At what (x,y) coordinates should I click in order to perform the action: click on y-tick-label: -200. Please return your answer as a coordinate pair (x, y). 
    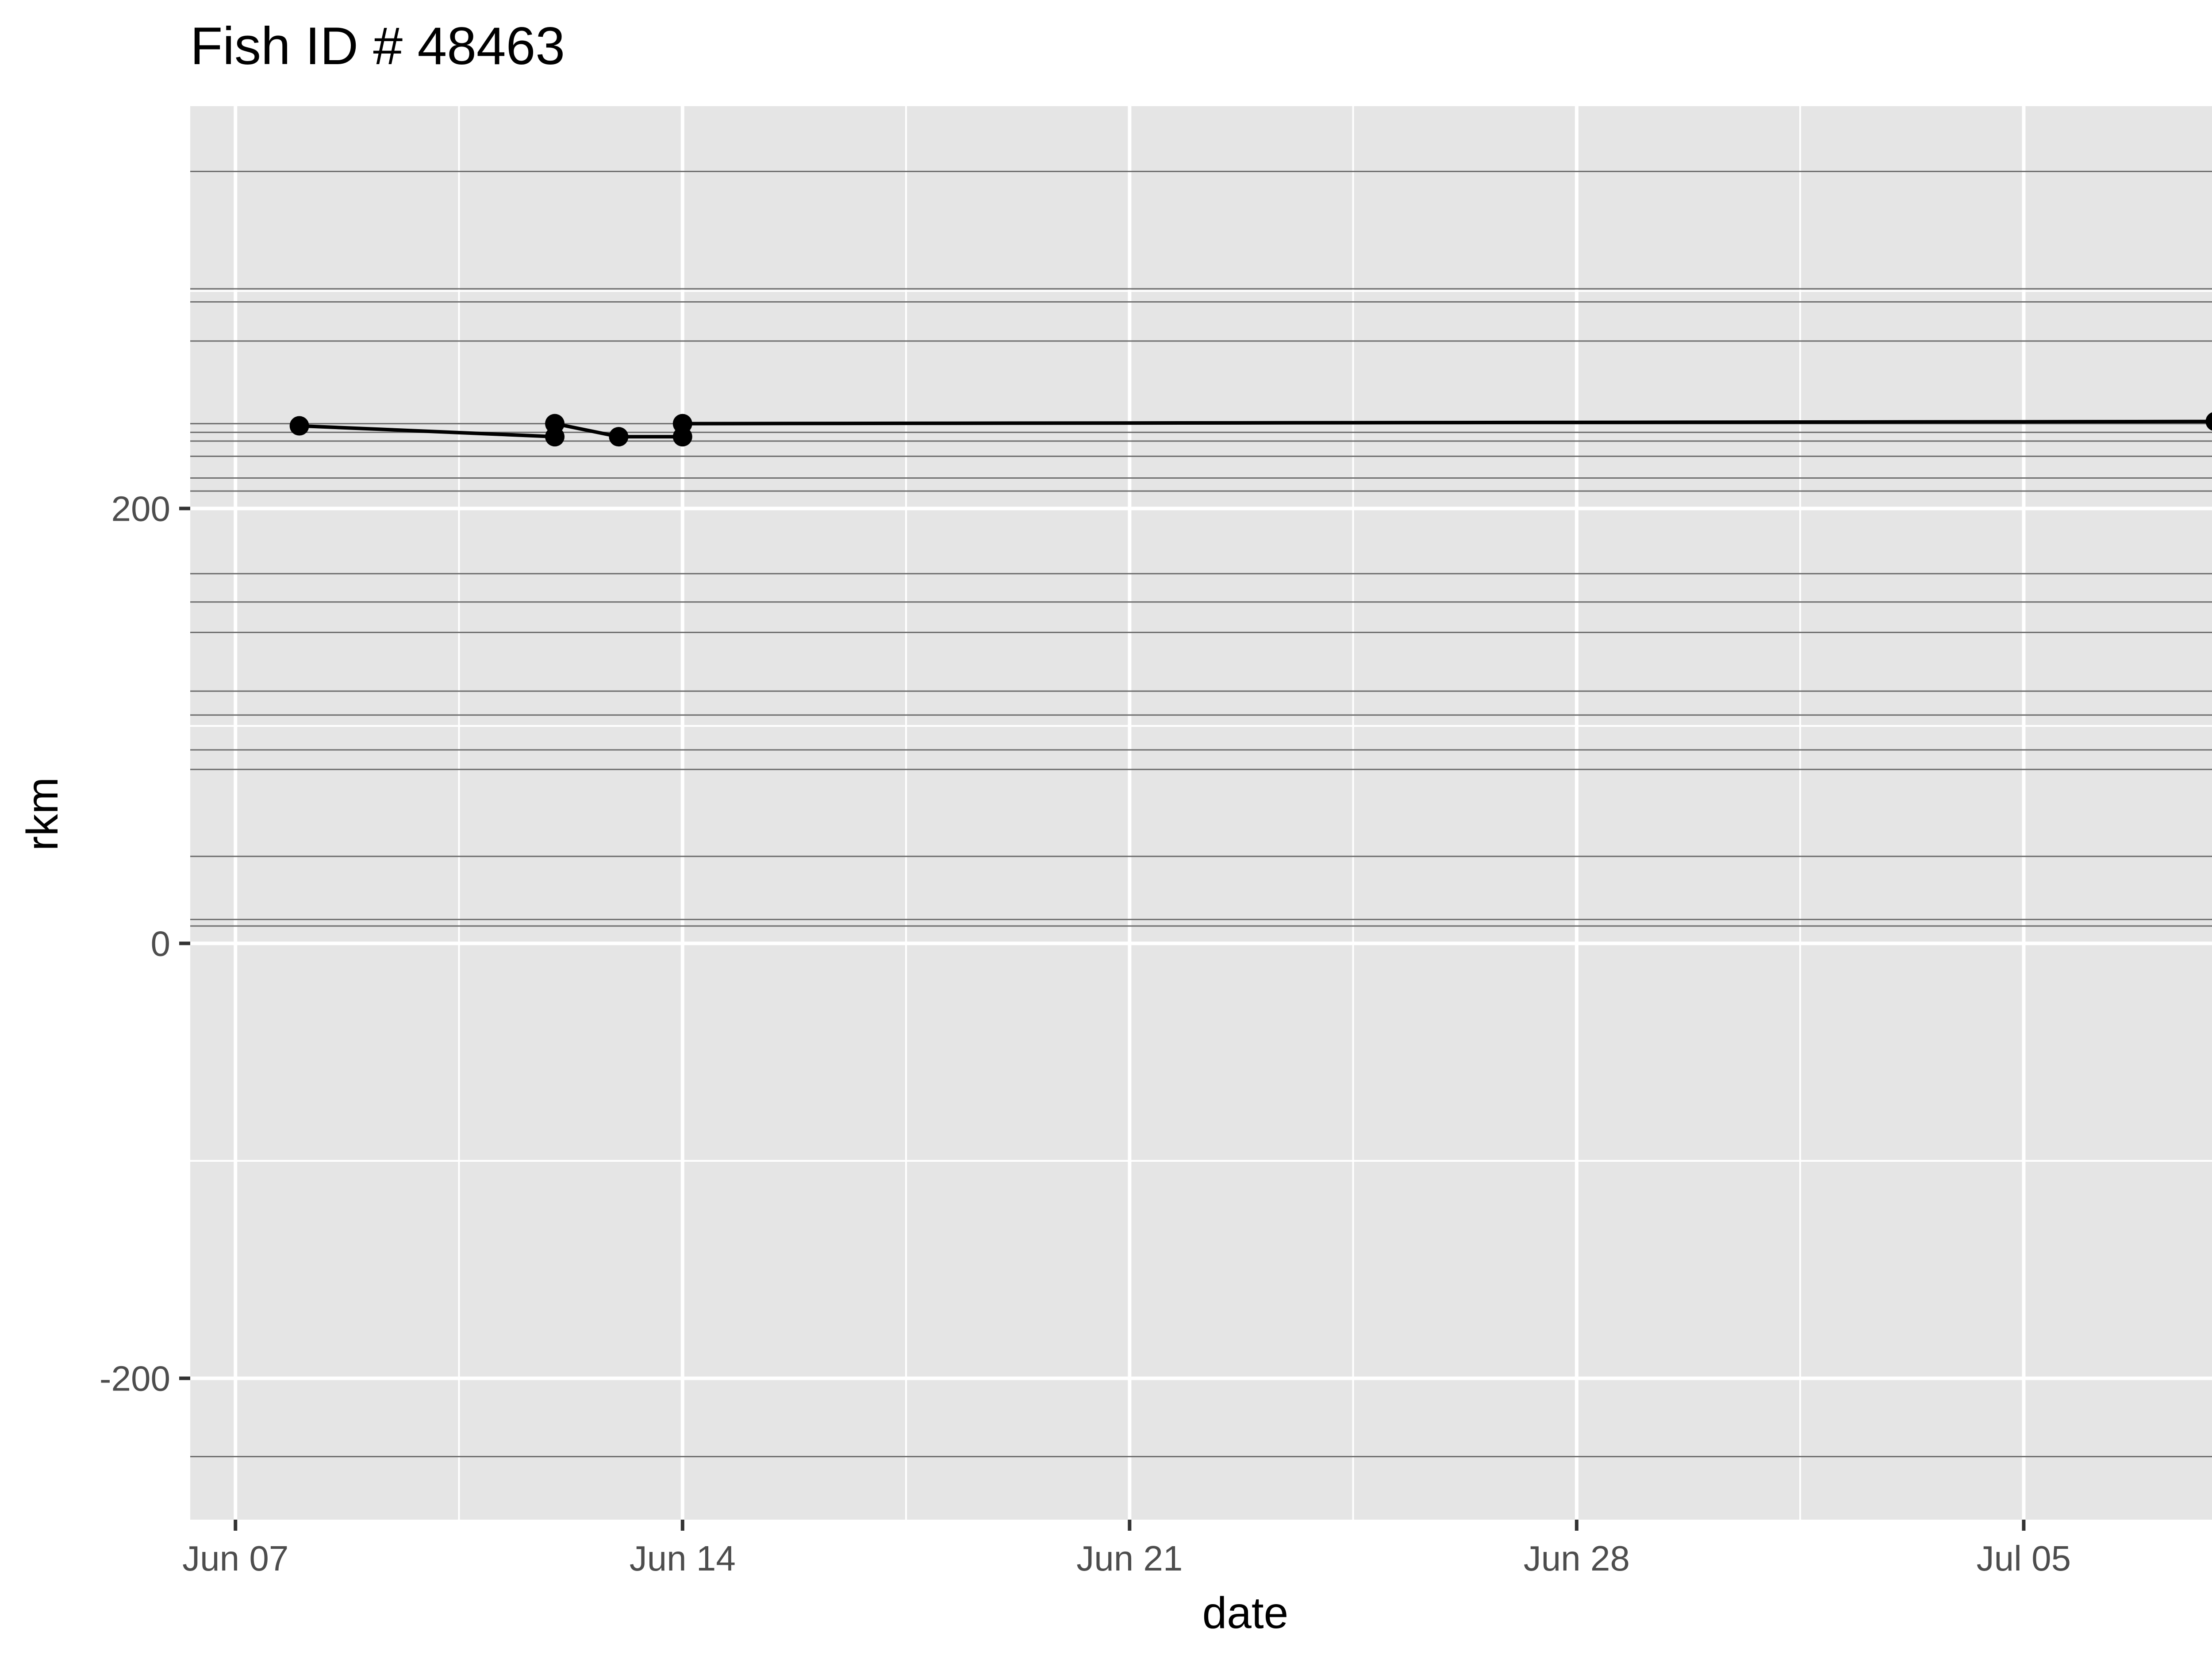
    Looking at the image, I should click on (135, 1378).